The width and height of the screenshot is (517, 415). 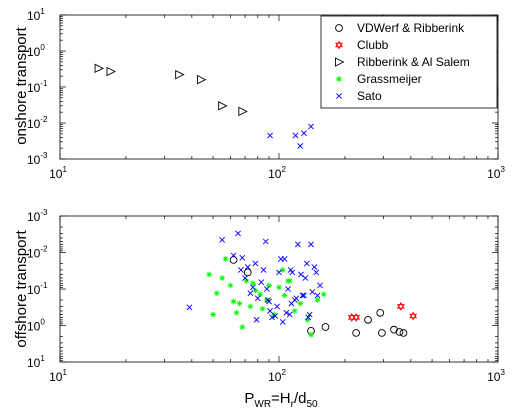 What do you see at coordinates (496, 376) in the screenshot?
I see `bottom-x-tick-label: 10³` at bounding box center [496, 376].